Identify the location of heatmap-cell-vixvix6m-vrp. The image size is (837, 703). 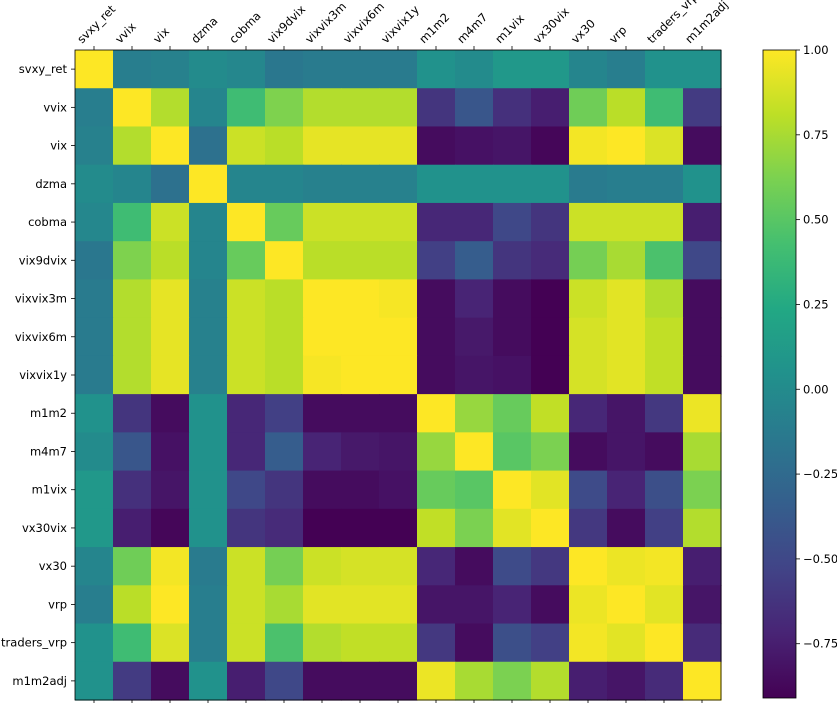
(626, 337).